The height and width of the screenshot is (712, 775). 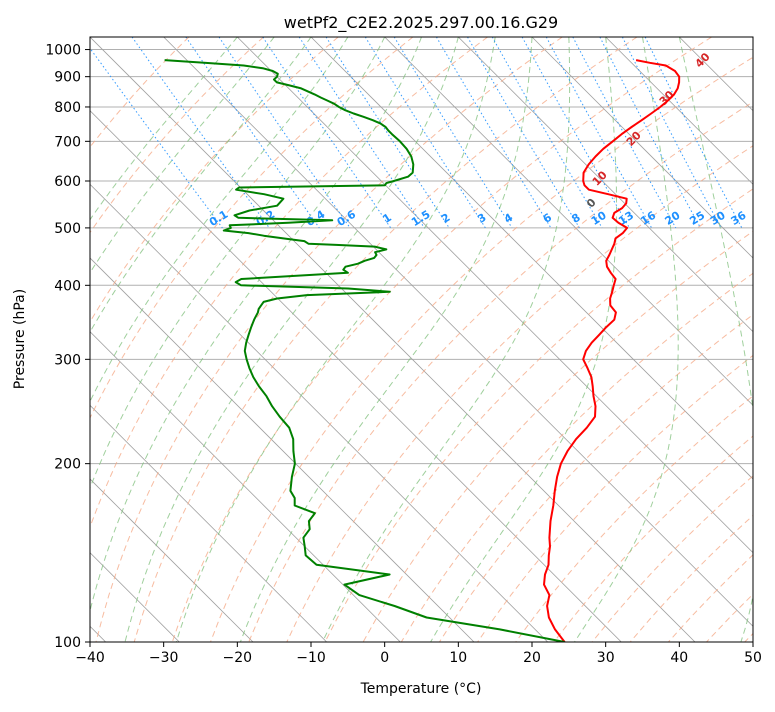 I want to click on y-tick-label: 600, so click(x=67, y=182).